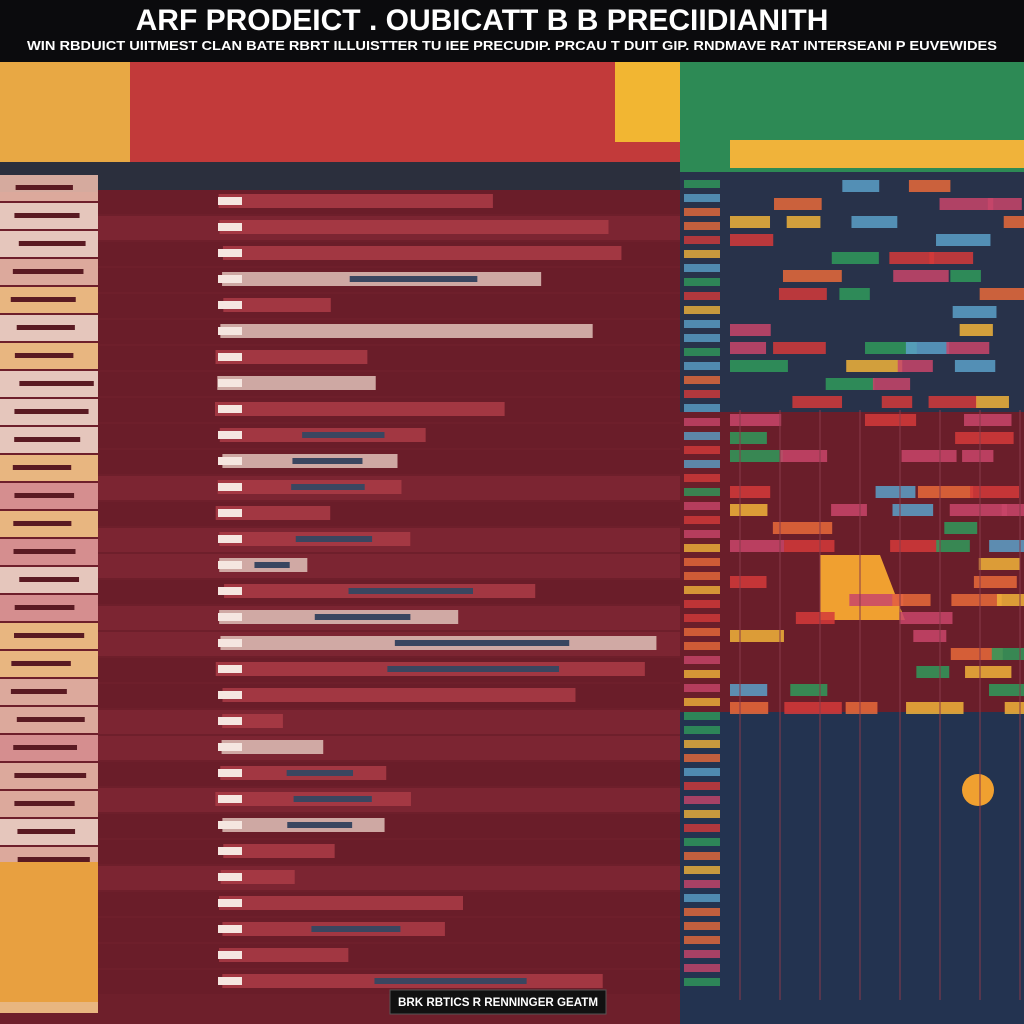  What do you see at coordinates (978, 790) in the screenshot?
I see `dot` at bounding box center [978, 790].